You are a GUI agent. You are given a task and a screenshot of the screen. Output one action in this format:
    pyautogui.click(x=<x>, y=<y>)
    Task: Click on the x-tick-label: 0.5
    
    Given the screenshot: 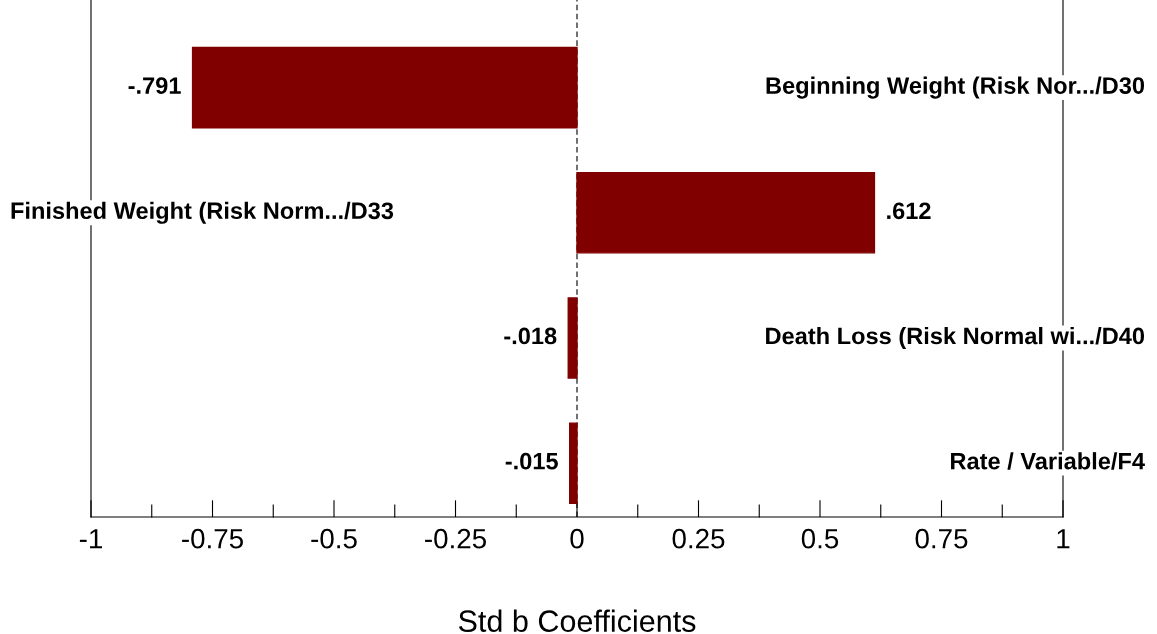 What is the action you would take?
    pyautogui.click(x=820, y=538)
    